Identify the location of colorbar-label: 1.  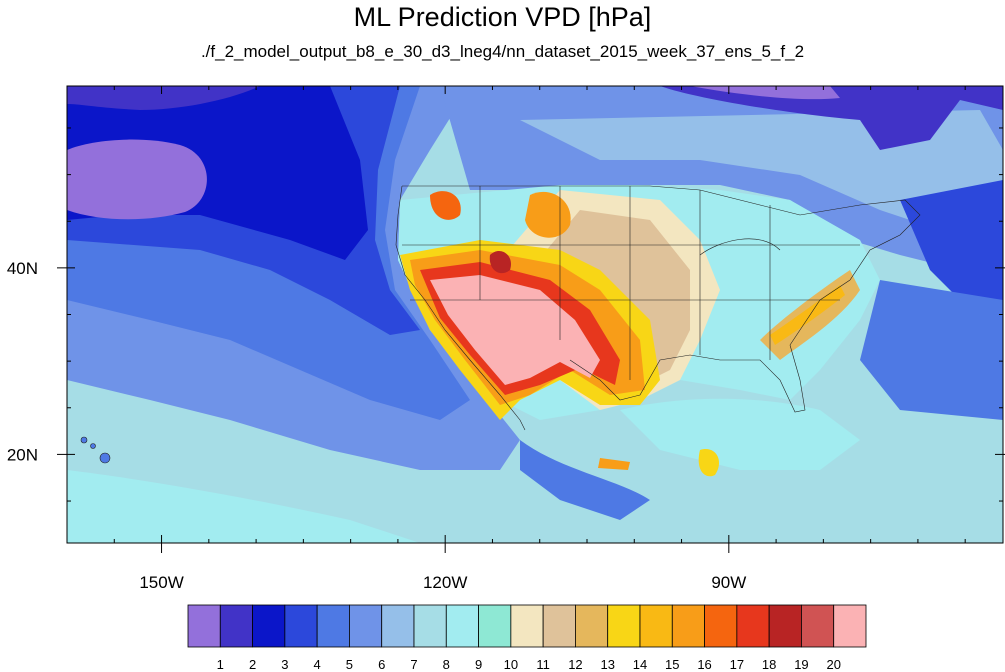
(220, 664).